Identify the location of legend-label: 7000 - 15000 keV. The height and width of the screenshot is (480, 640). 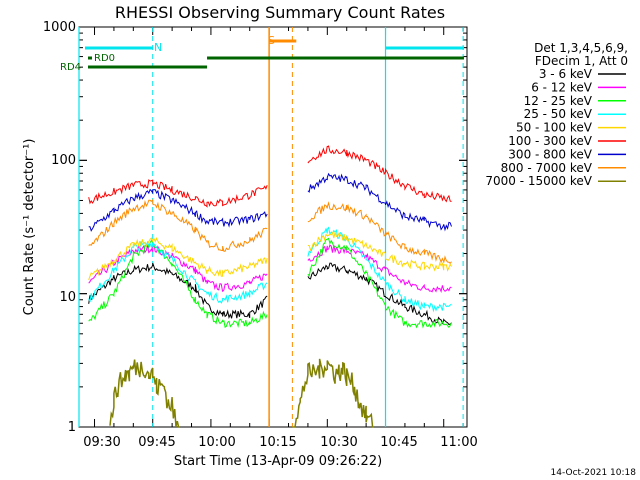
(538, 181).